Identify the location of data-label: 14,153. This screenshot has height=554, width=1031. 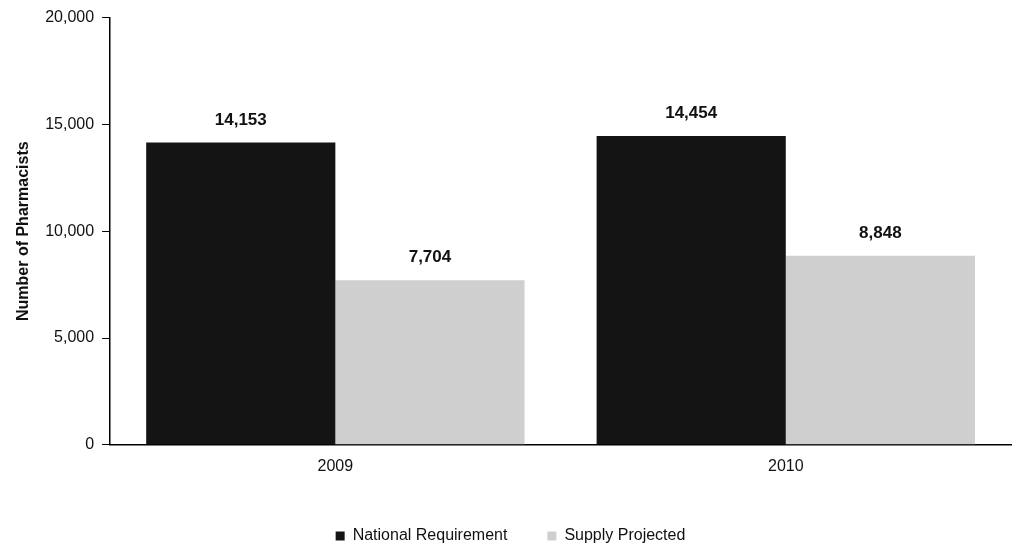
(240, 119).